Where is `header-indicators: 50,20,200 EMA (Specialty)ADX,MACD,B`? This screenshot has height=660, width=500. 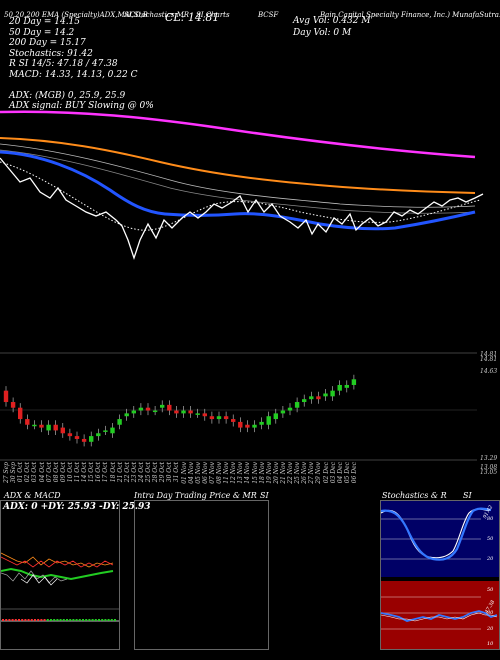
header-indicators: 50,20,200 EMA (Specialty)ADX,MACD,B is located at coordinates (76, 15).